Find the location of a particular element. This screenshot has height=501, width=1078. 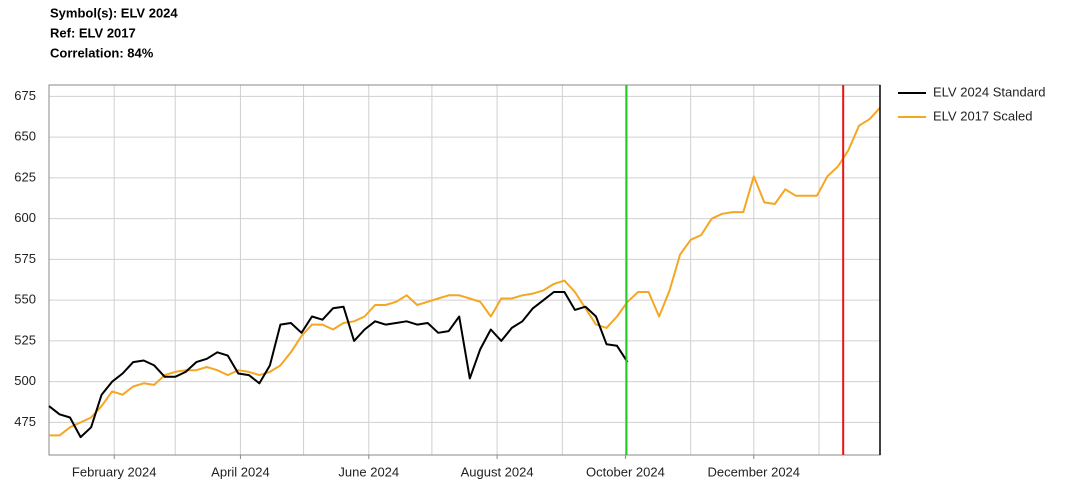

chart-title: Symbol(s): ELV 2024 is located at coordinates (114, 12).